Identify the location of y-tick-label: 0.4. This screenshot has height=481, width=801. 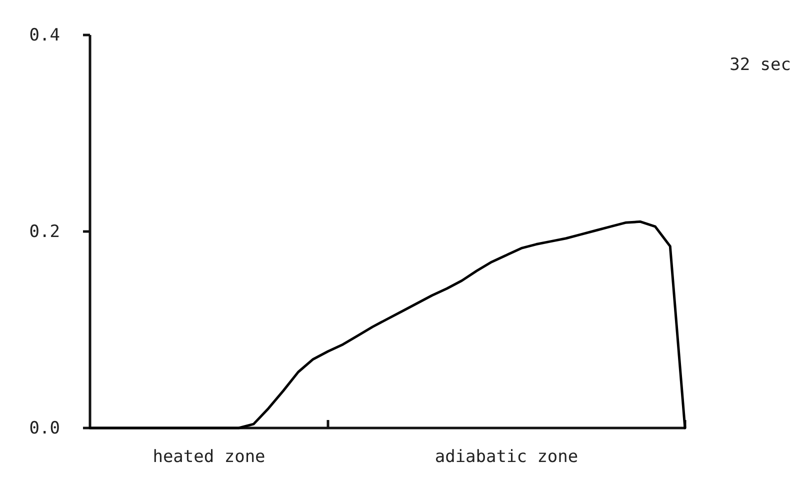
(44, 35).